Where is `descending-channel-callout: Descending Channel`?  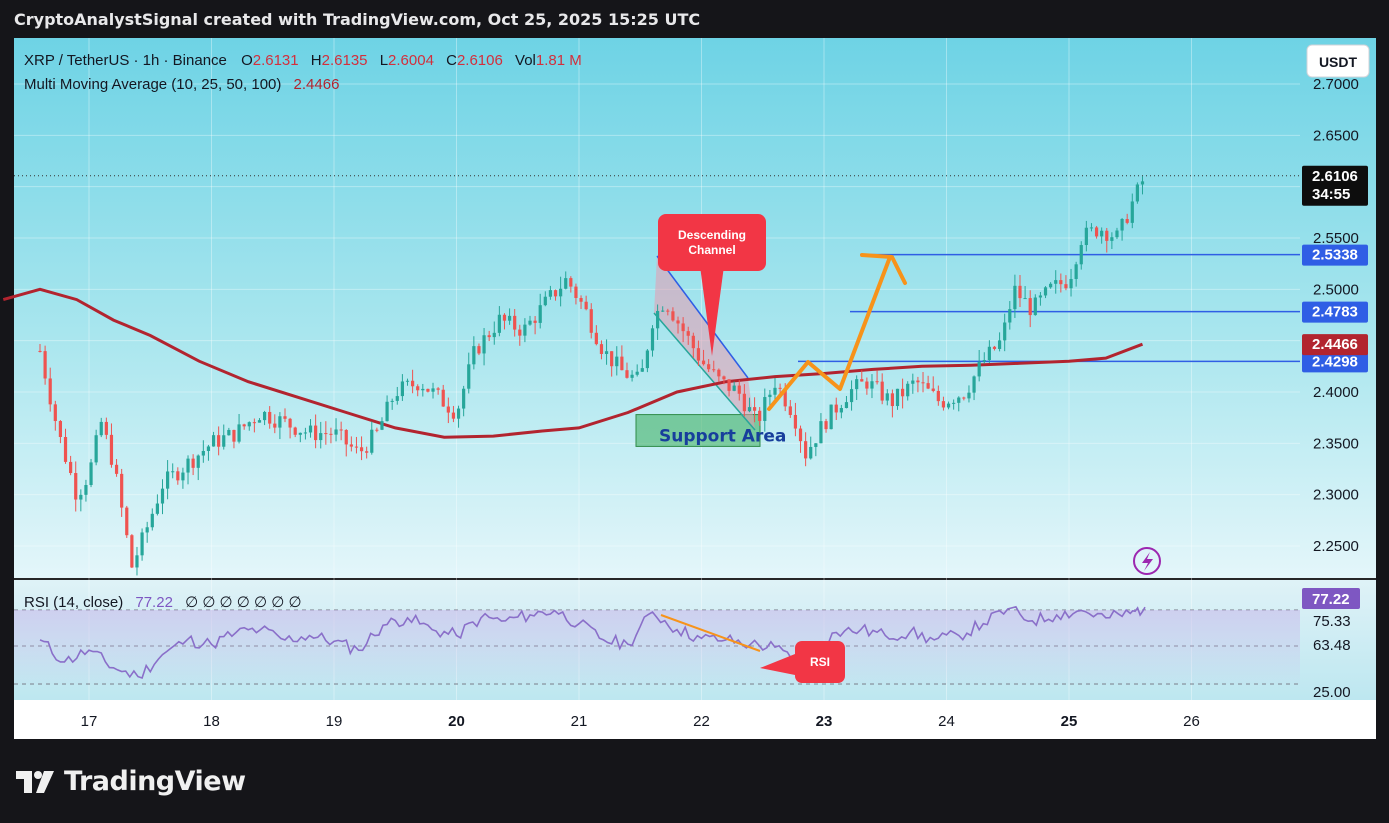 descending-channel-callout: Descending Channel is located at coordinates (712, 285).